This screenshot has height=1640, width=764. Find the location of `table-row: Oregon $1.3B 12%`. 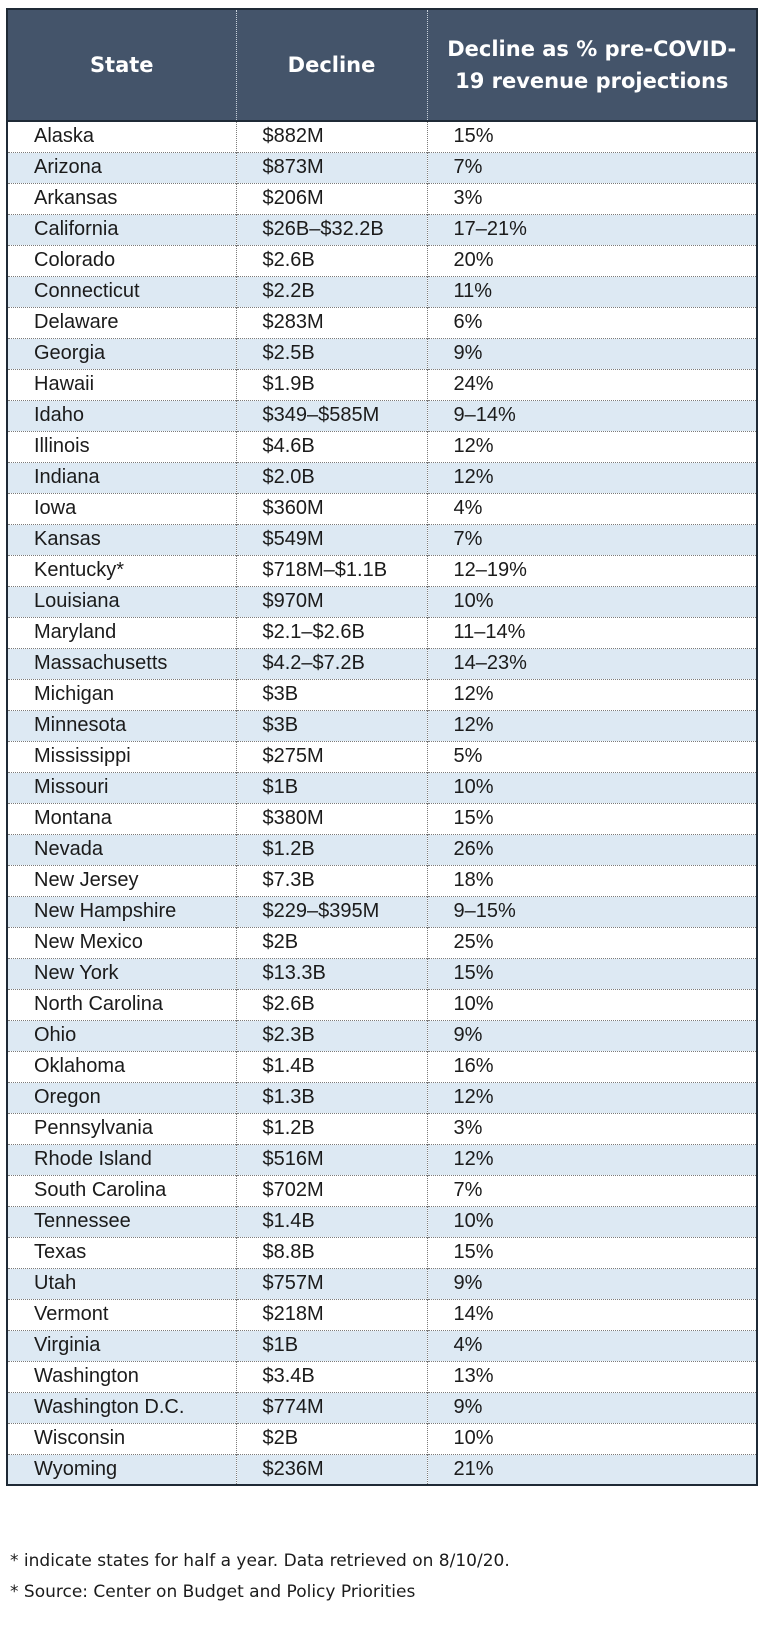

table-row: Oregon $1.3B 12% is located at coordinates (382, 1097).